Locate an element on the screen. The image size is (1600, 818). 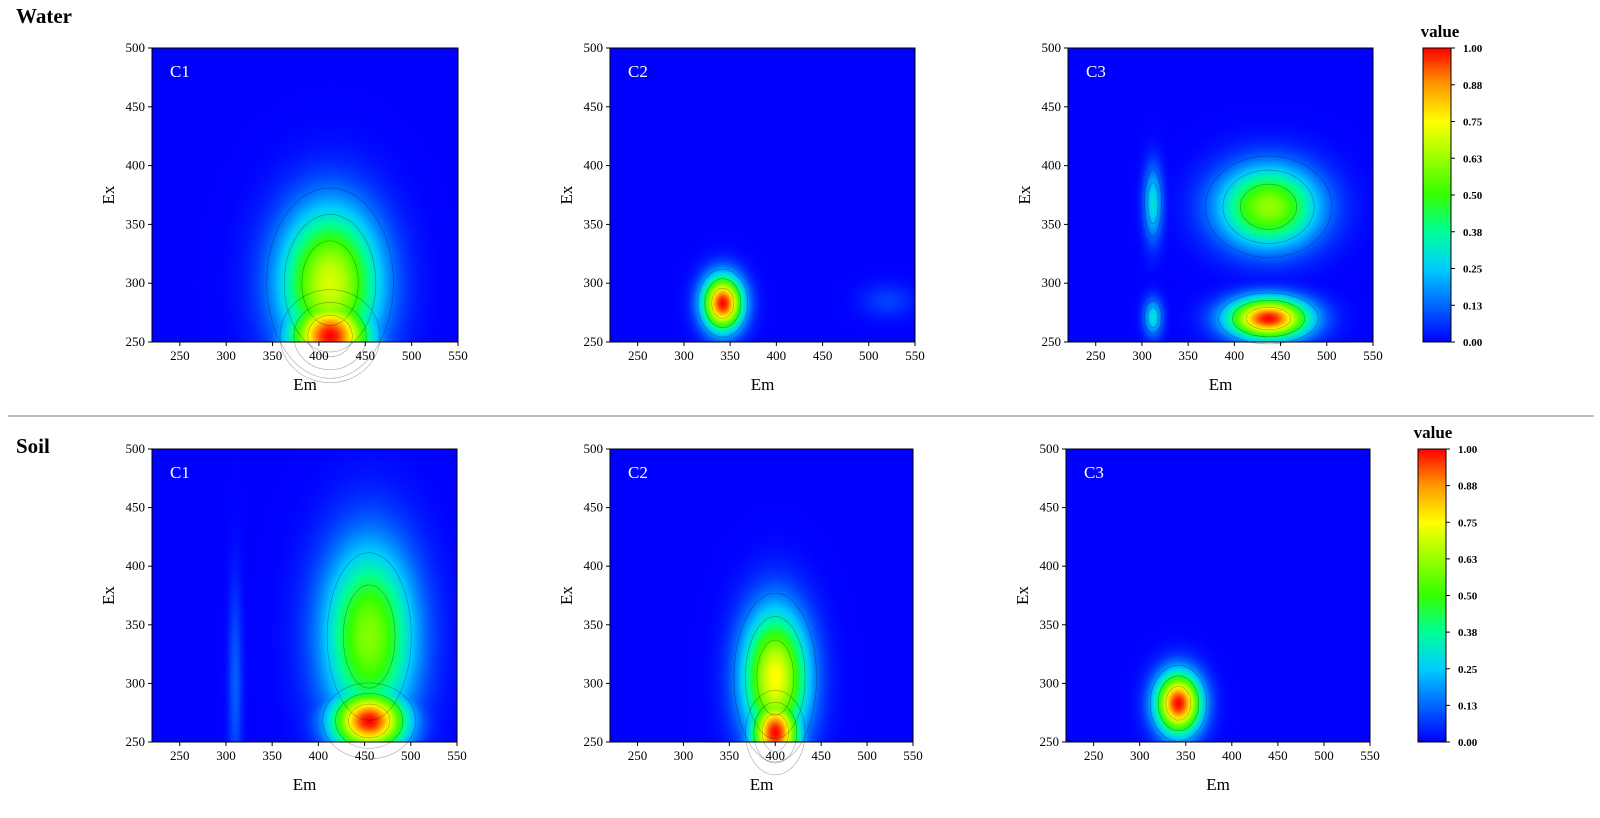
panel-label: C3 is located at coordinates (1094, 472).